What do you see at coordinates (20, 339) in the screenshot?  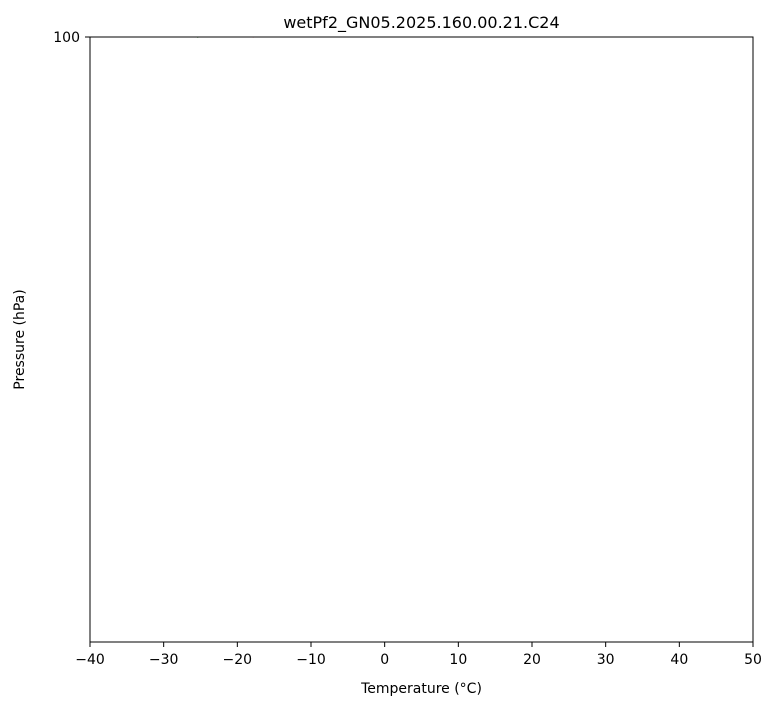 I see `y-axis-label: Pressure (hPa)` at bounding box center [20, 339].